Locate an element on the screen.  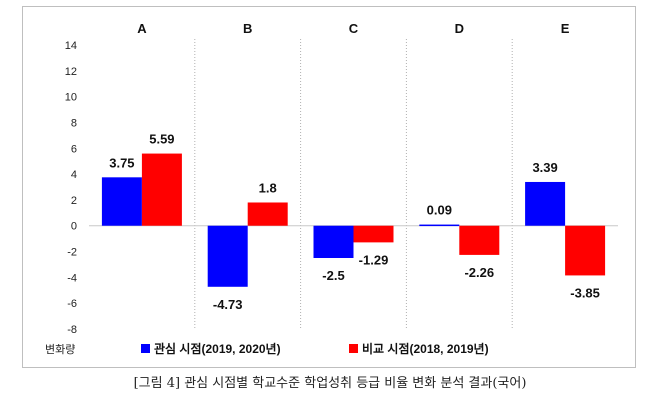
y-tick-label: -8 is located at coordinates (72, 330).